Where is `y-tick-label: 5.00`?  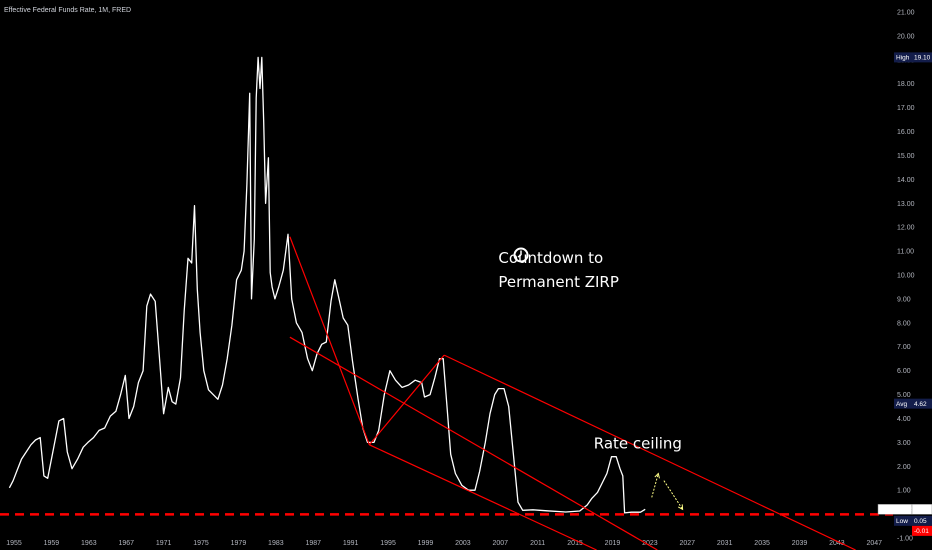 y-tick-label: 5.00 is located at coordinates (904, 395).